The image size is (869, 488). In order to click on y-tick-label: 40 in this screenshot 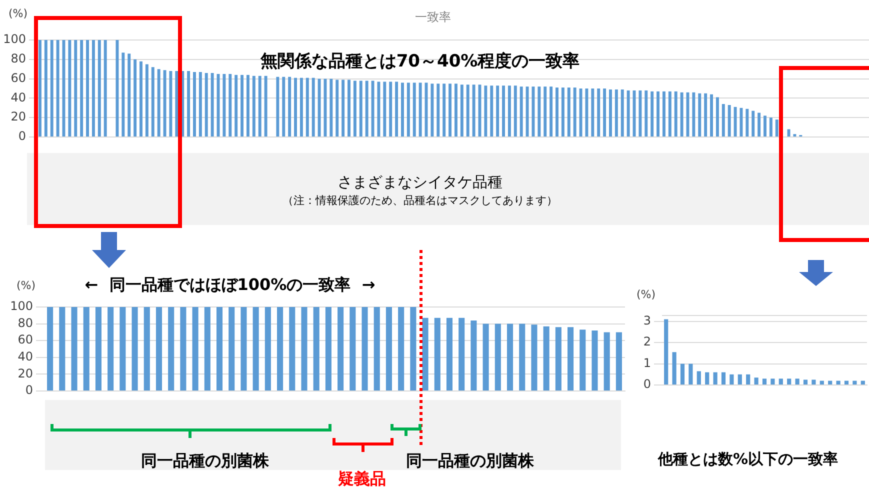, I will do `click(25, 357)`.